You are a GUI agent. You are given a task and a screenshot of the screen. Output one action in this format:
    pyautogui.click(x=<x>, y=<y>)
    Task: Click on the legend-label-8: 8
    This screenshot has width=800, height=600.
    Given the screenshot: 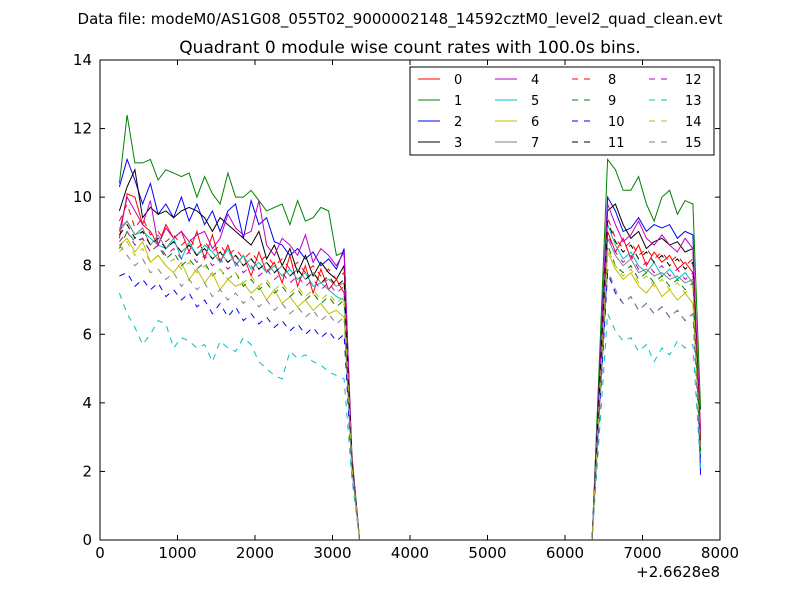 What is the action you would take?
    pyautogui.click(x=612, y=80)
    